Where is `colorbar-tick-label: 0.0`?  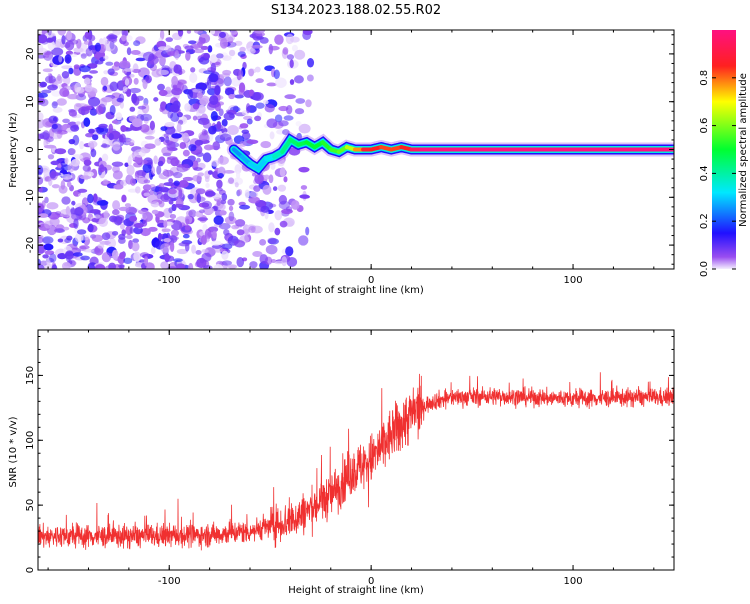
colorbar-tick-label: 0.0 is located at coordinates (704, 269).